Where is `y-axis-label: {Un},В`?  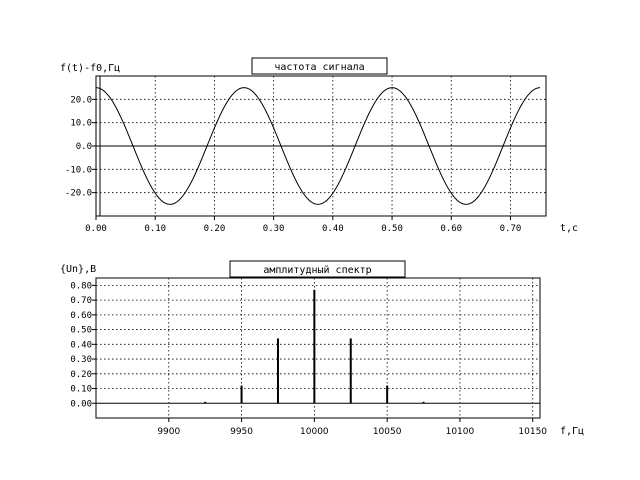 y-axis-label: {Un},В is located at coordinates (78, 269).